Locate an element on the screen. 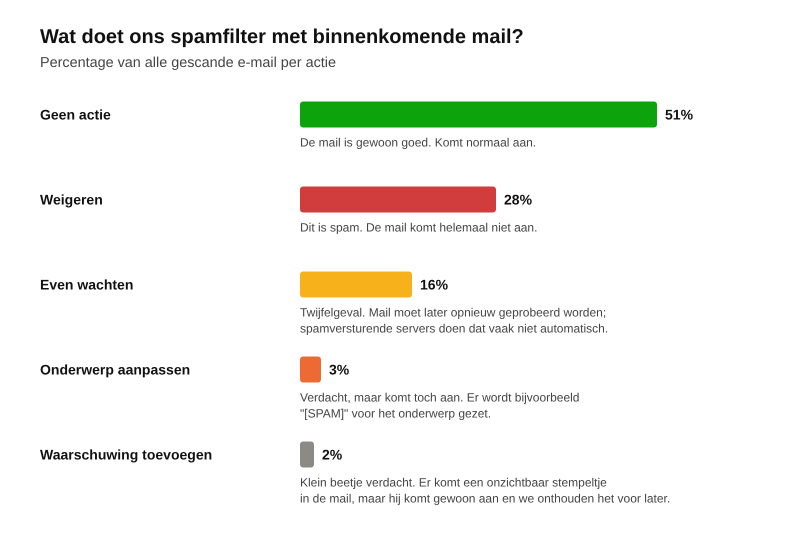  chart-title: Wat doet ons spamfilter met binnenkomende mail? is located at coordinates (282, 37).